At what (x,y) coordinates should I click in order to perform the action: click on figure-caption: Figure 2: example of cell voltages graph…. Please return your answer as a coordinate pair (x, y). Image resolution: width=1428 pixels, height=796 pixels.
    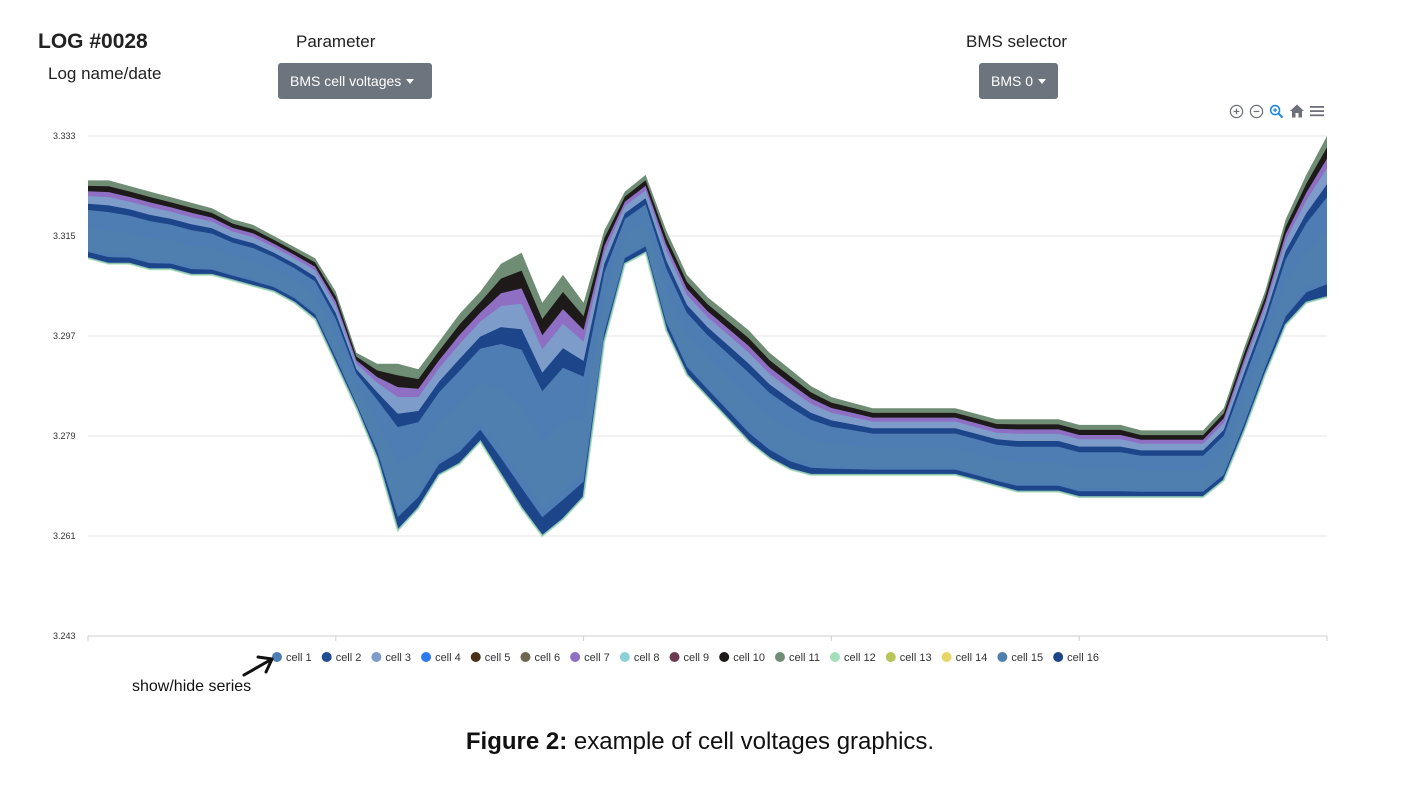
    Looking at the image, I should click on (700, 742).